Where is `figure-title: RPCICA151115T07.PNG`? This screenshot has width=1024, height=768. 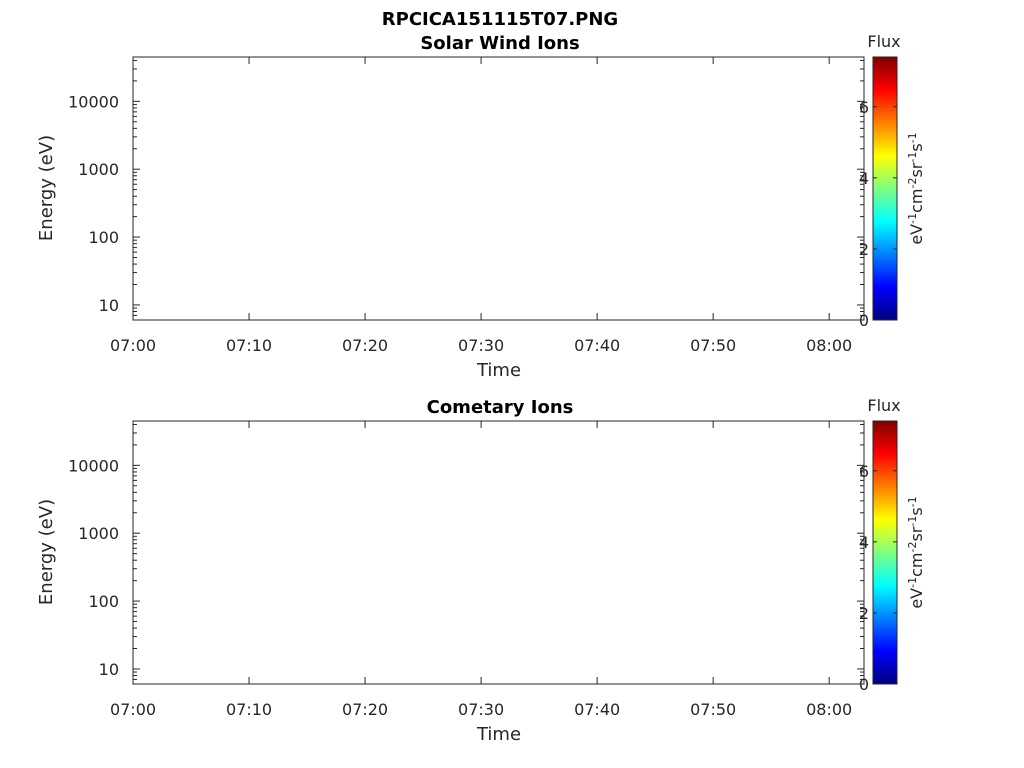
figure-title: RPCICA151115T07.PNG is located at coordinates (500, 19).